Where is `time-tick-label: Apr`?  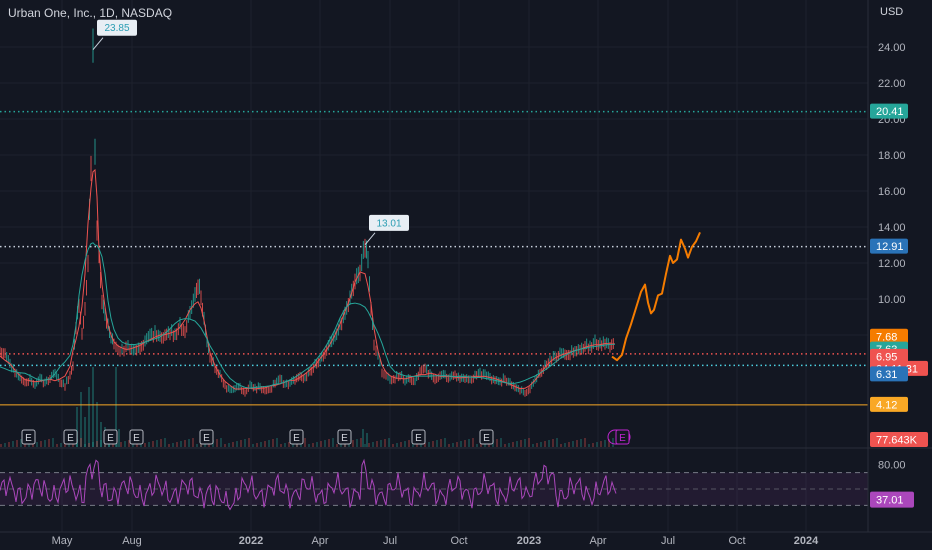
time-tick-label: Apr is located at coordinates (597, 541).